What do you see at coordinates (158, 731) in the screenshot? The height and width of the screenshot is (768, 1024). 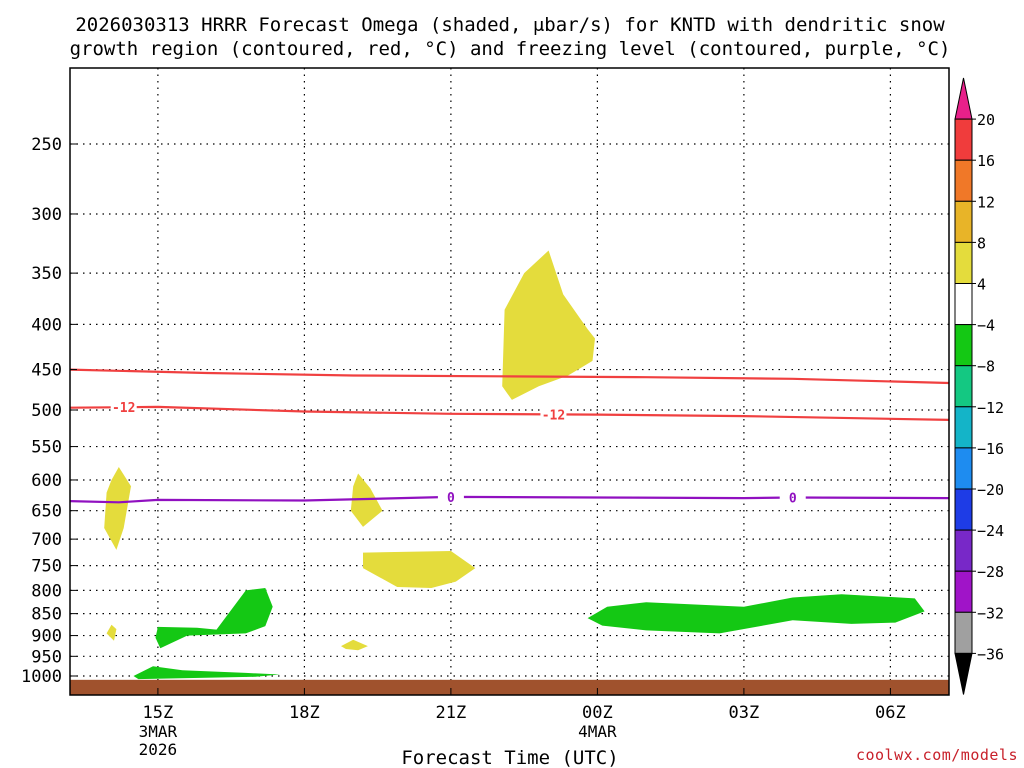 I see `x-tick-date-15Z: 3MAR` at bounding box center [158, 731].